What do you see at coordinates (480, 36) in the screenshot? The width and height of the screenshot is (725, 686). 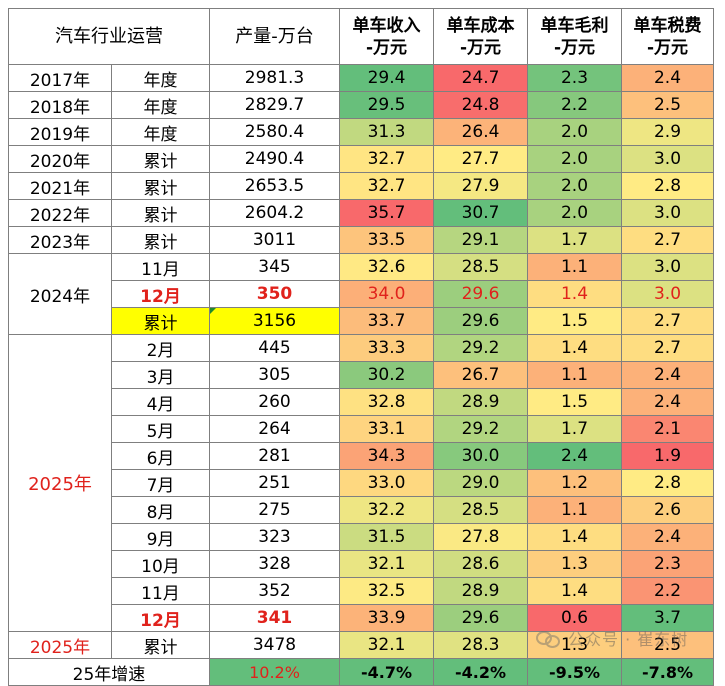 I see `header-cost: 单车成本 -万元` at bounding box center [480, 36].